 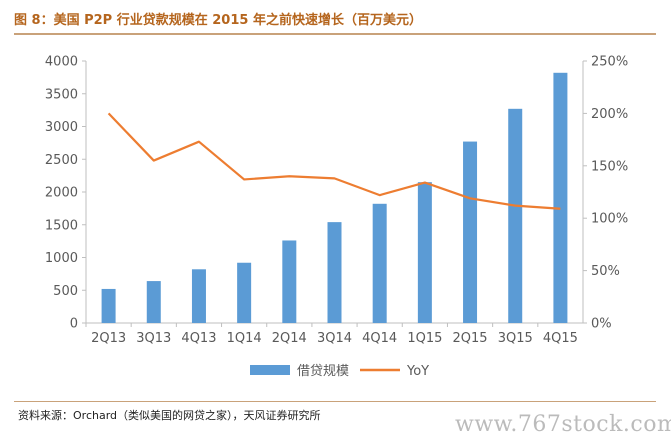 I want to click on x-tick-label: 3Q15, so click(x=515, y=338).